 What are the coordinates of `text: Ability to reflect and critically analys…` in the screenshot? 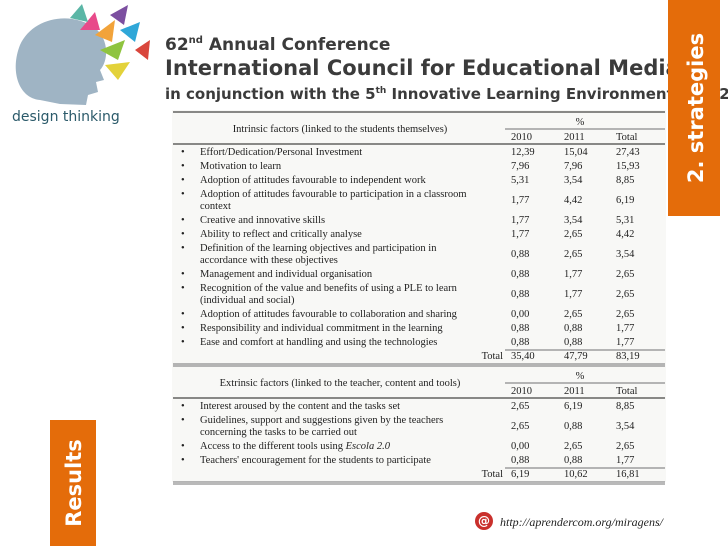 It's located at (281, 234).